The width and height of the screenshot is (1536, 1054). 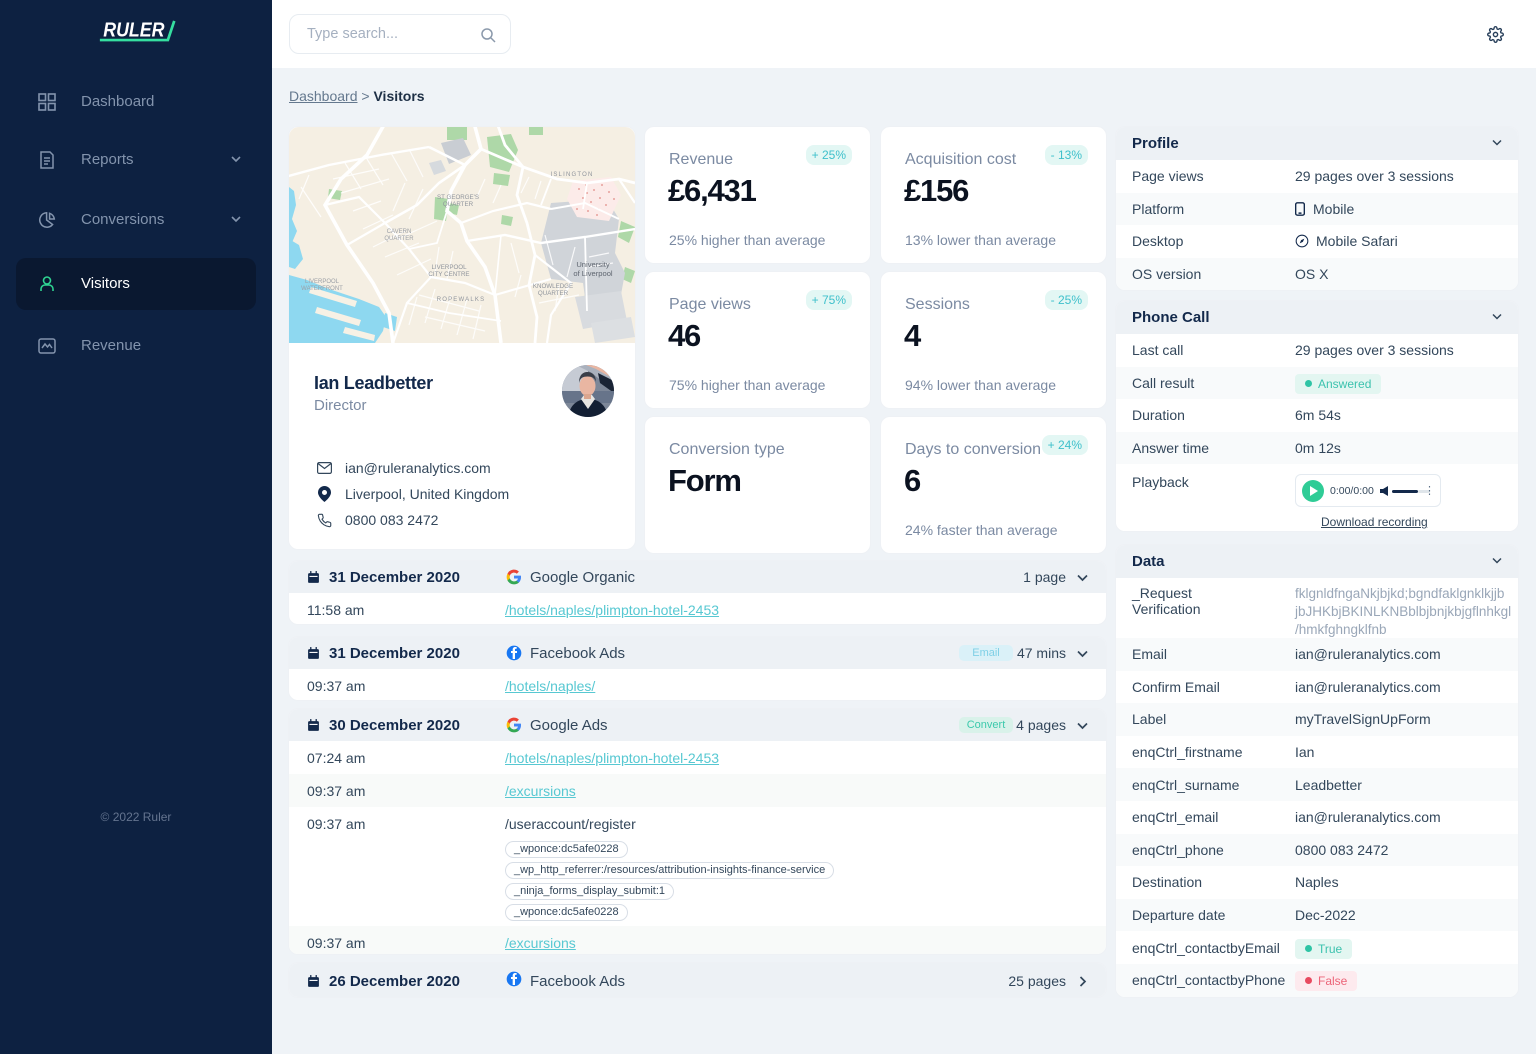 I want to click on svg-text: ST GEORGE'S, so click(x=458, y=197).